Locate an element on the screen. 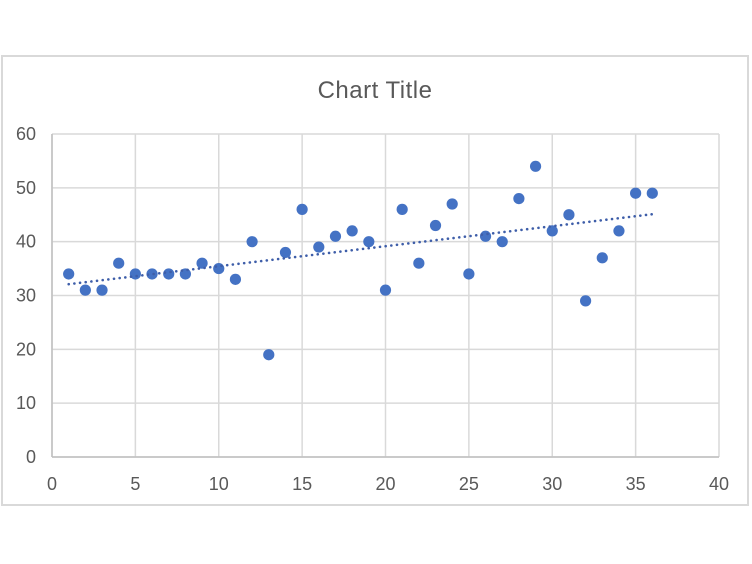 The height and width of the screenshot is (564, 752). x-tick-label-25: 25 is located at coordinates (469, 484).